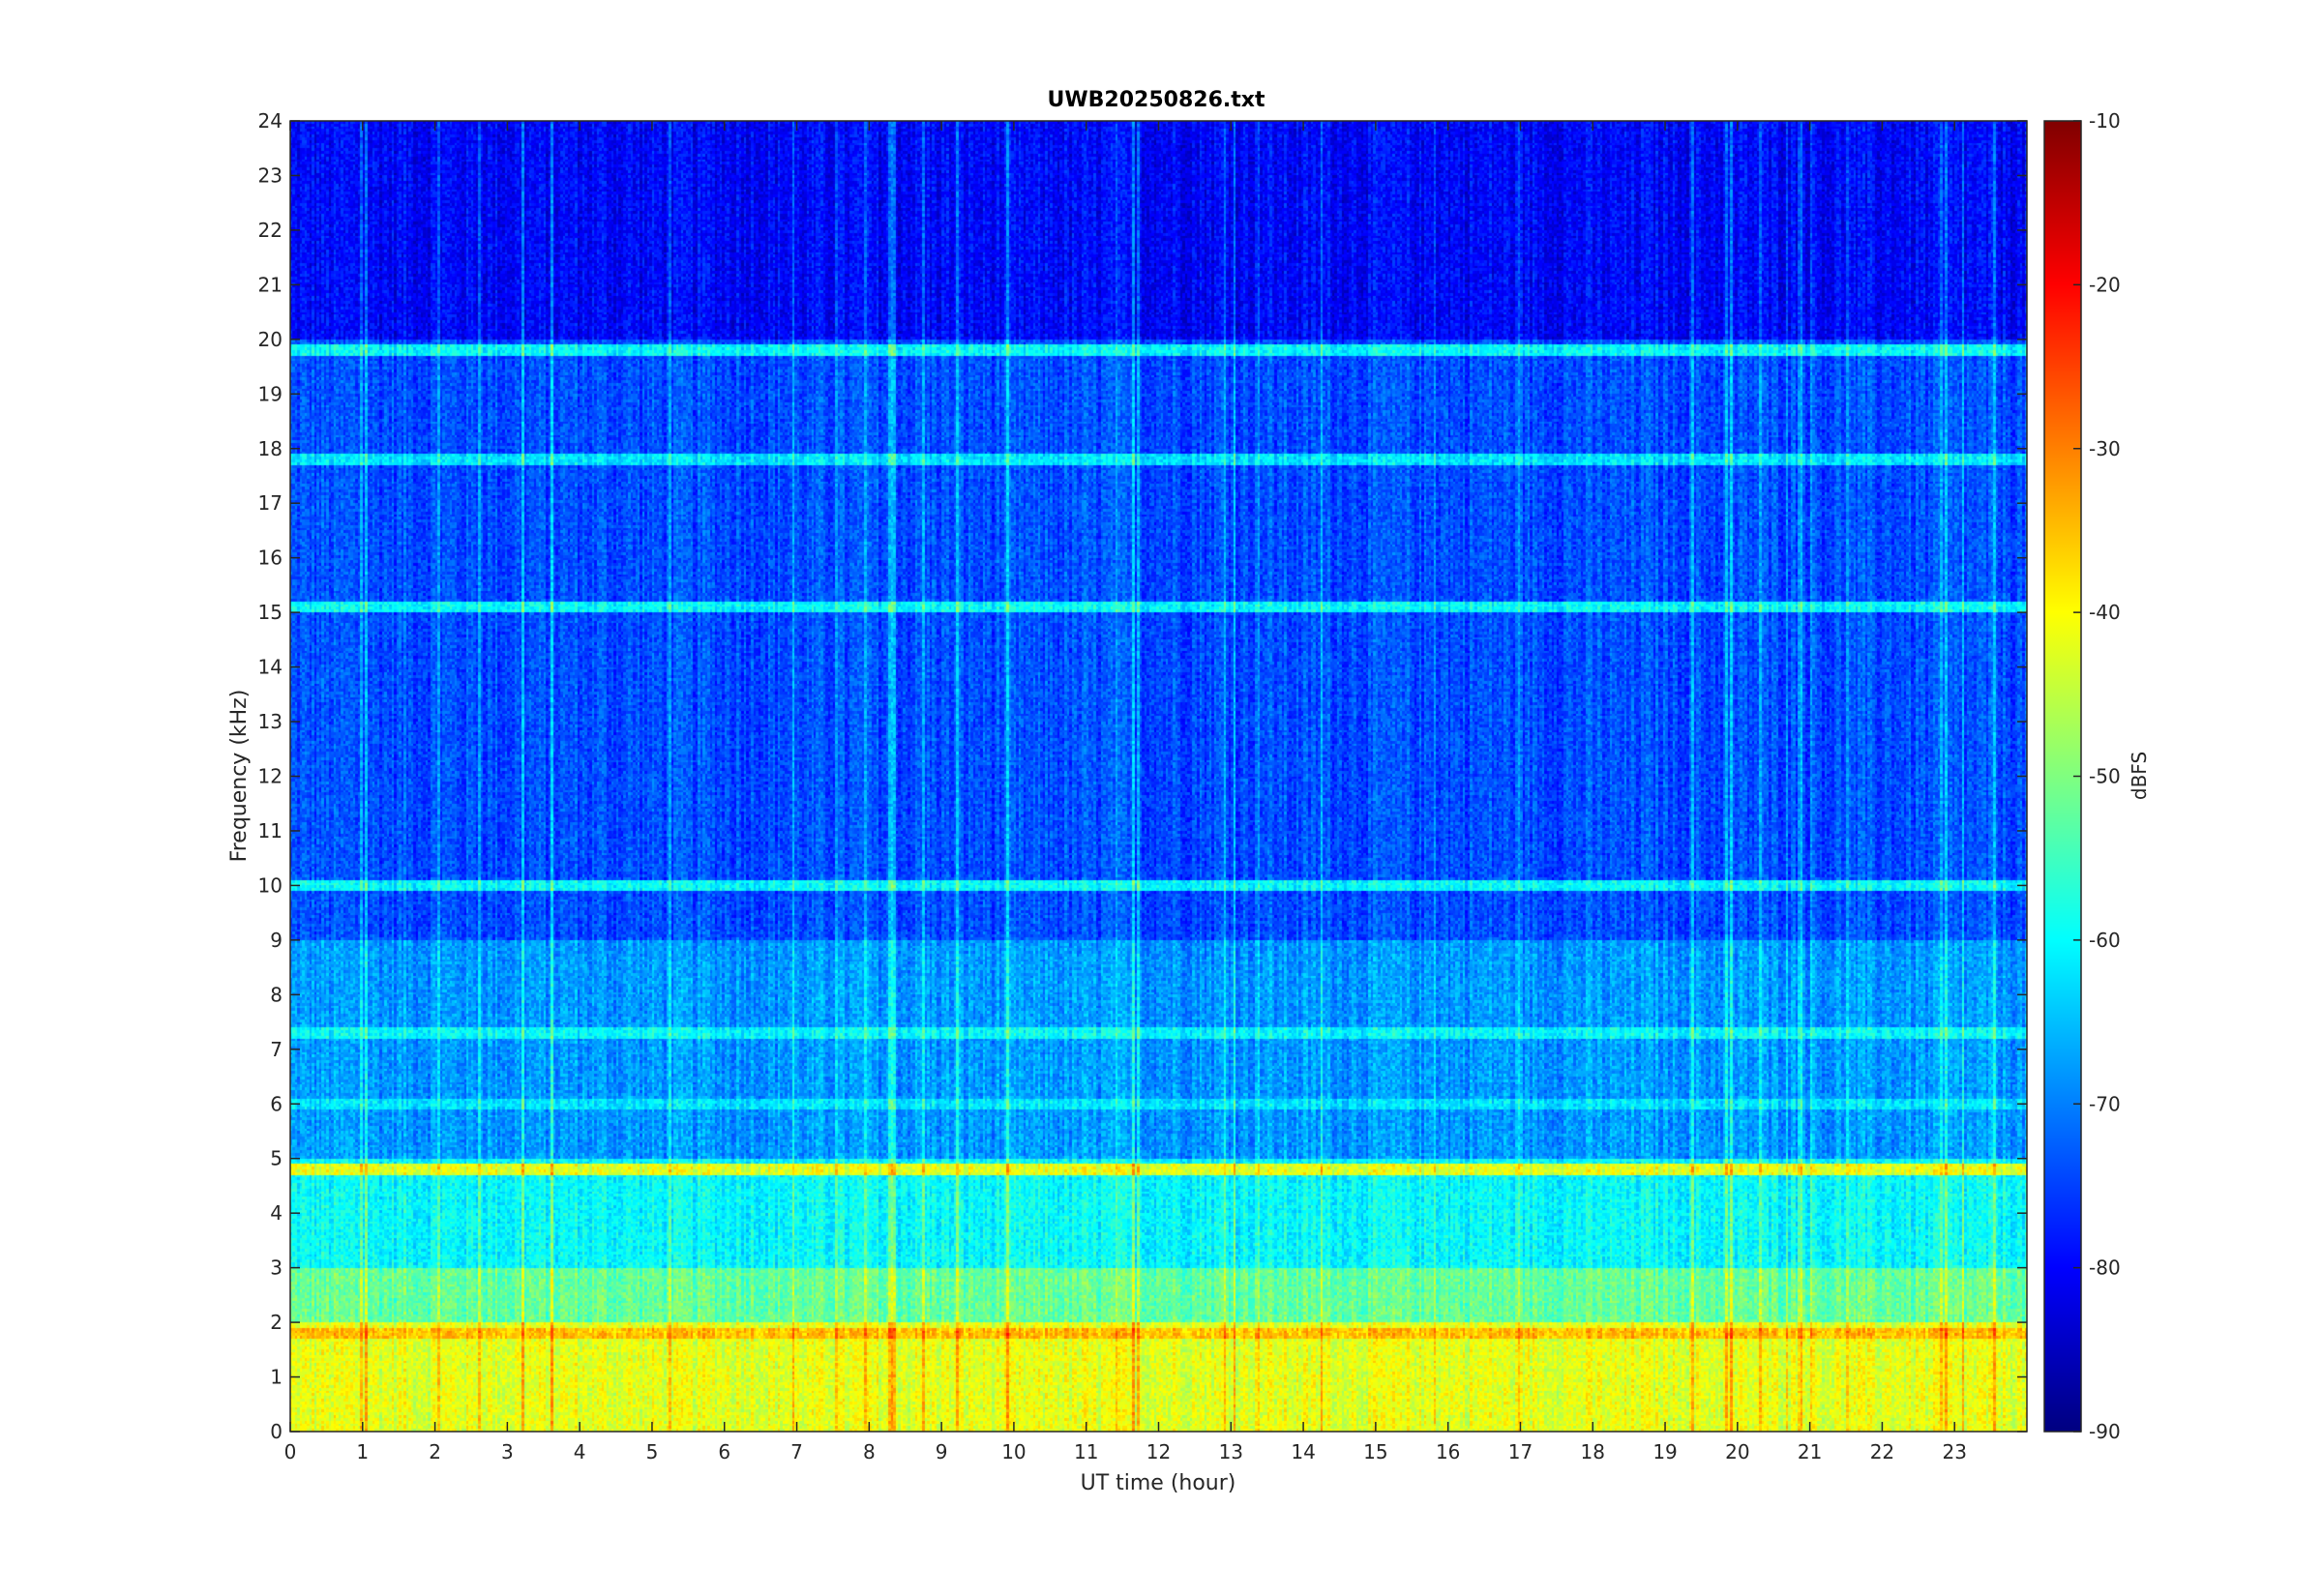 The width and height of the screenshot is (2322, 1596). What do you see at coordinates (276, 1322) in the screenshot?
I see `y-tick-label: 2` at bounding box center [276, 1322].